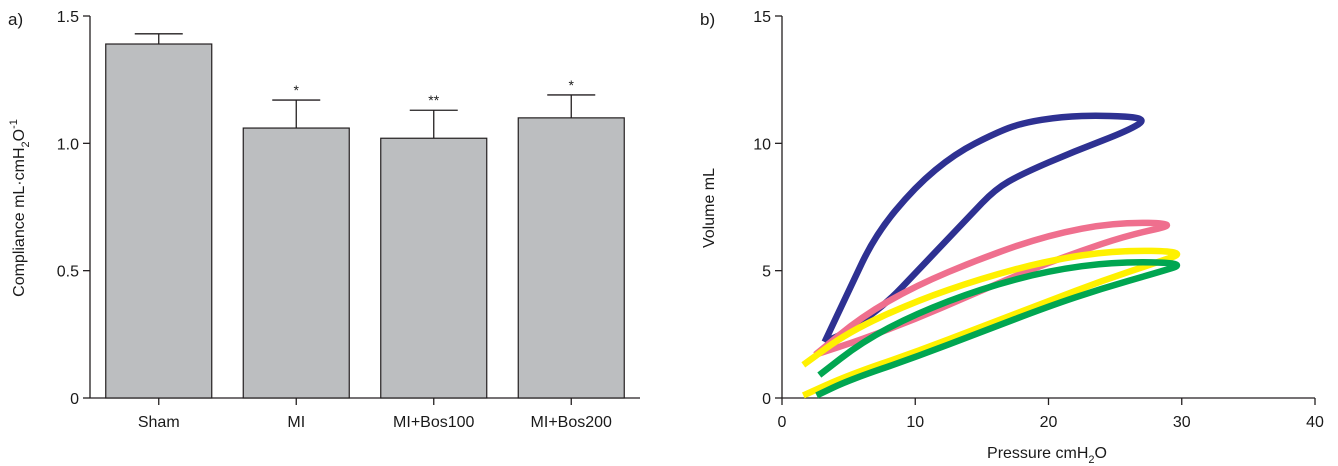 The height and width of the screenshot is (466, 1338). Describe the element at coordinates (762, 17) in the screenshot. I see `y-tick-label: 15` at that location.